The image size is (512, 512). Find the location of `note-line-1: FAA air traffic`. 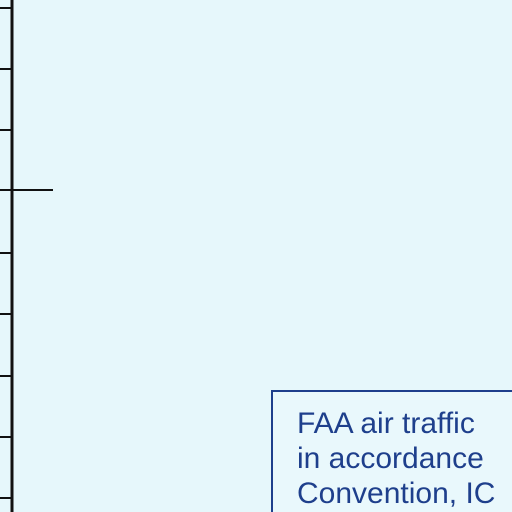

note-line-1: FAA air traffic is located at coordinates (386, 423).